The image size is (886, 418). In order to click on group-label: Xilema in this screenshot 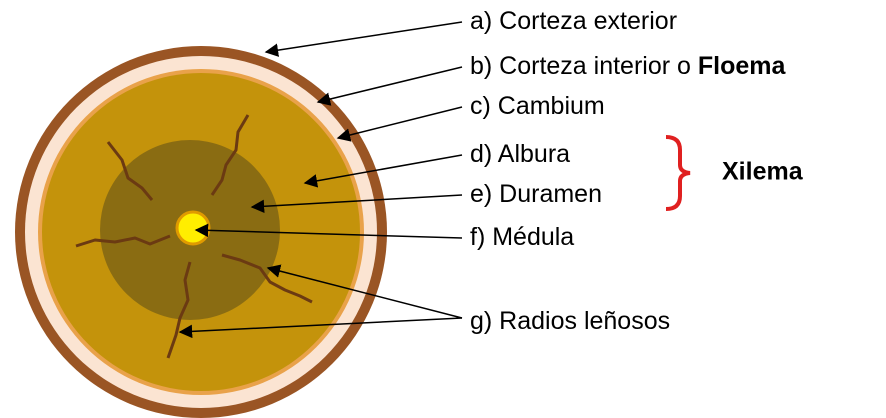, I will do `click(763, 172)`.